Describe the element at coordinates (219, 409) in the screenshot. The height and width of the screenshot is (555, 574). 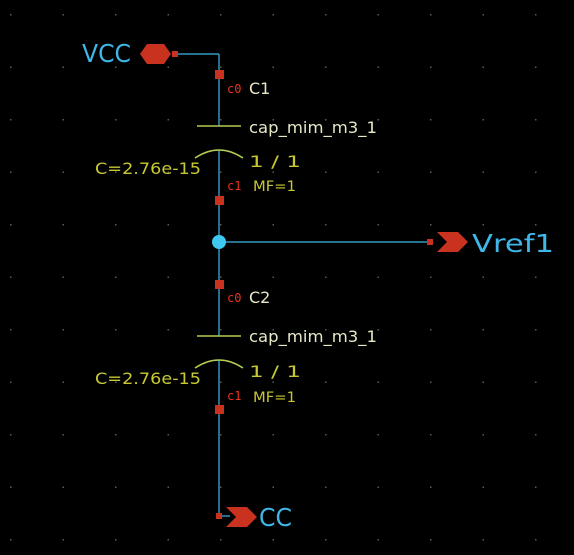
I see `pin-c2-bottom` at that location.